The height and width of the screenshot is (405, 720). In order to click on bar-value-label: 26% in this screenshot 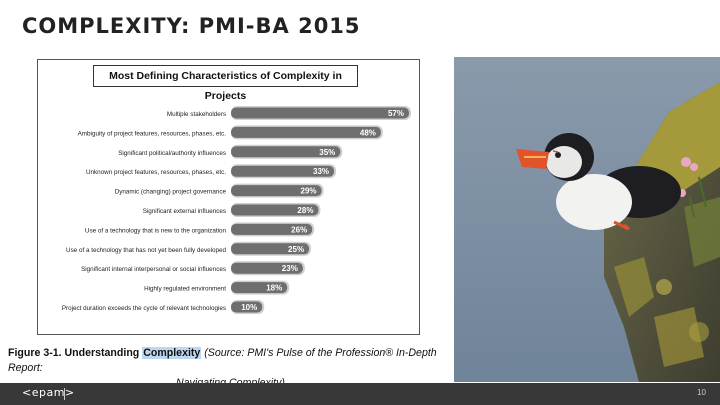, I will do `click(299, 229)`.